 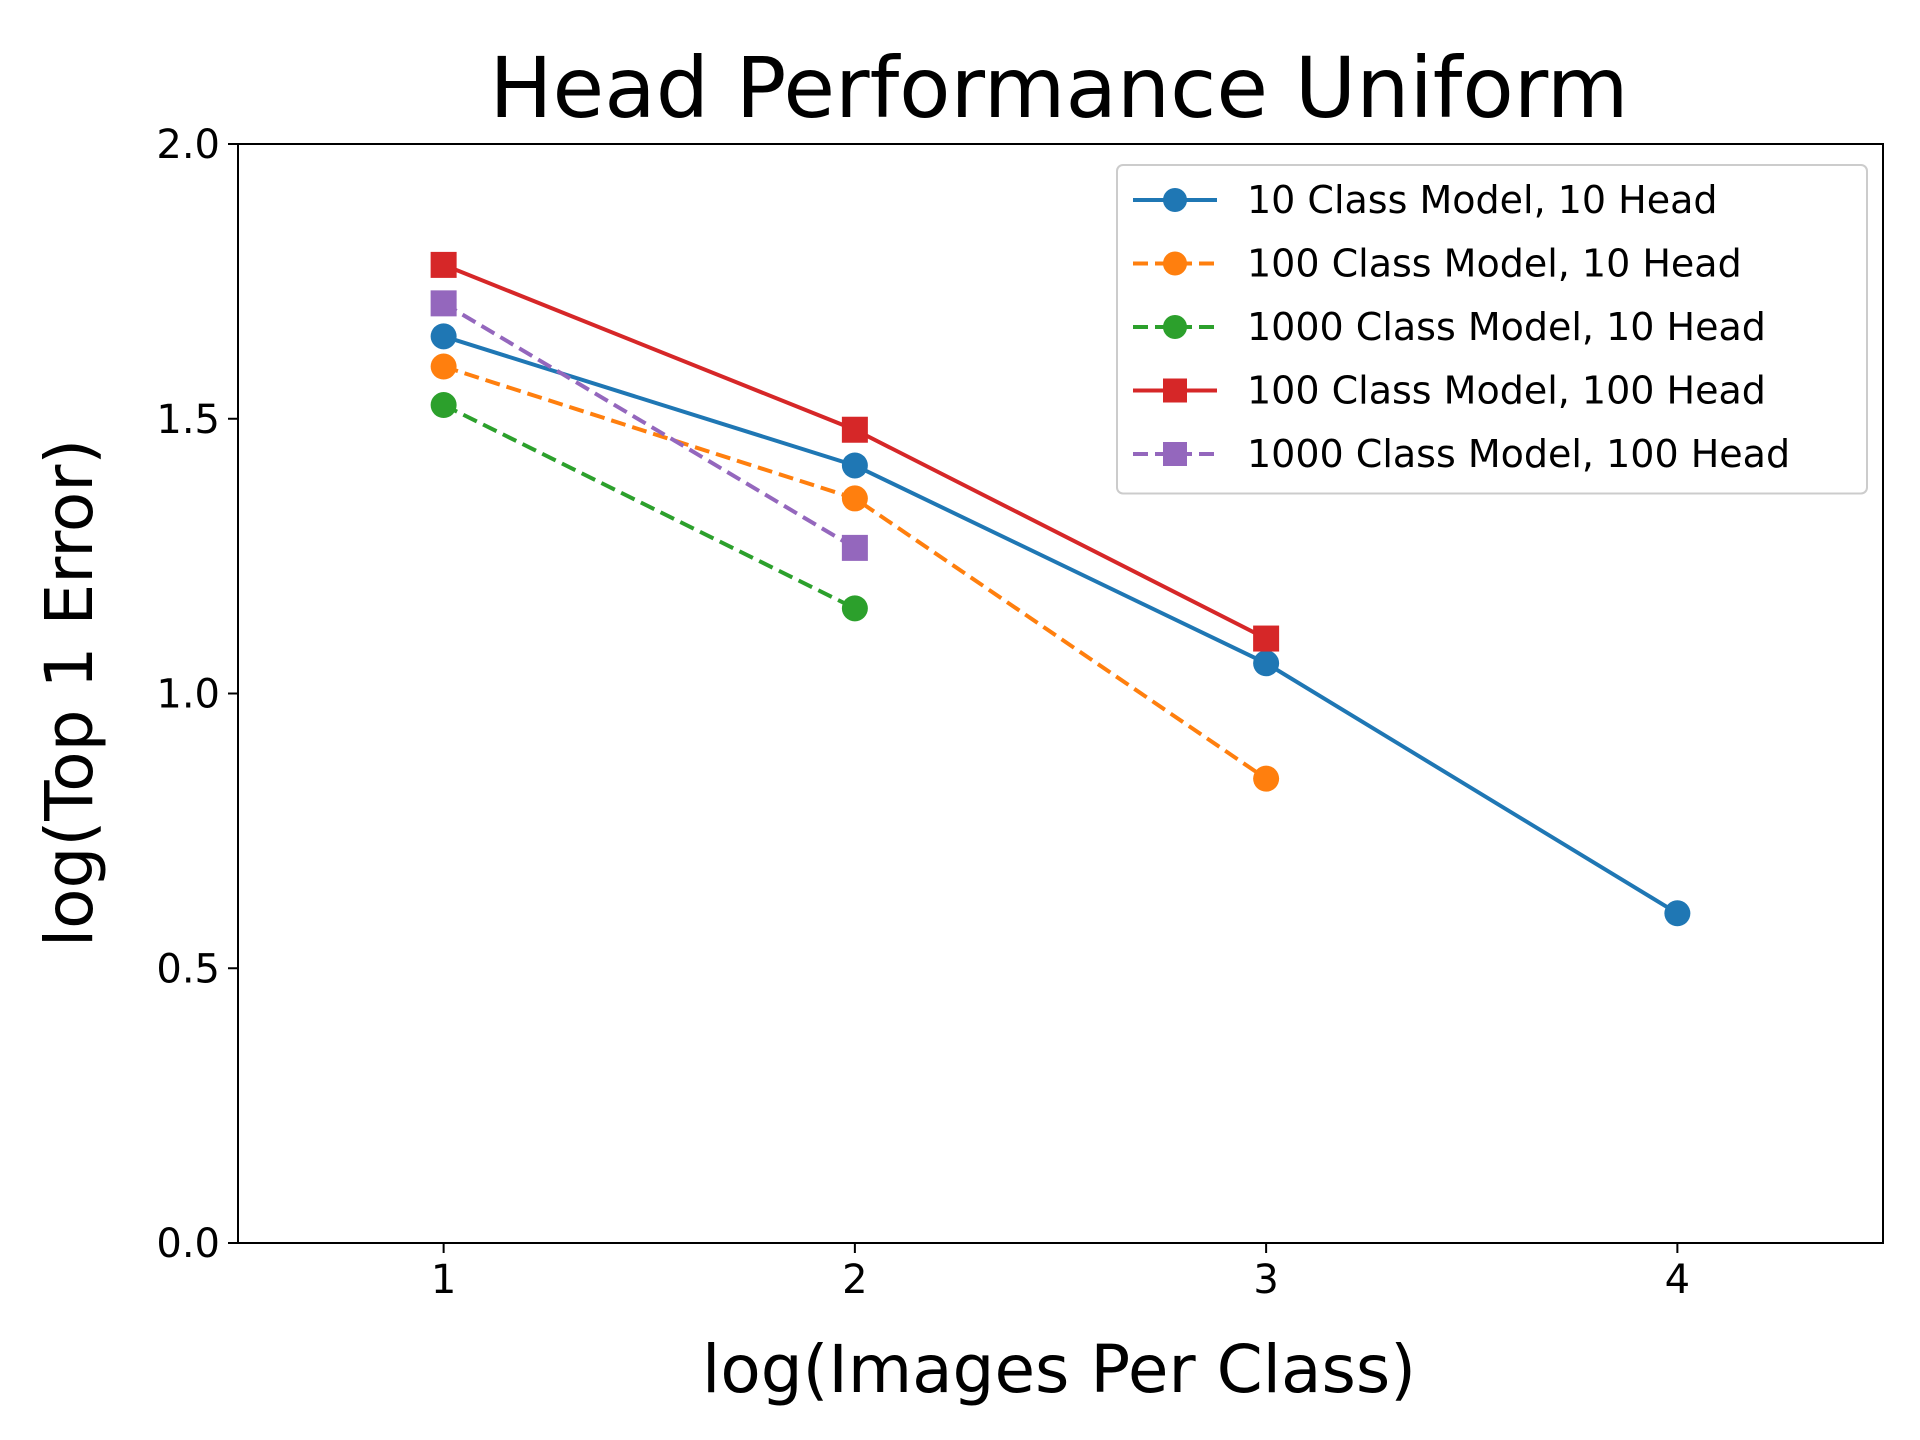 What do you see at coordinates (69, 693) in the screenshot?
I see `y-axis-label: log(Top 1 Error)` at bounding box center [69, 693].